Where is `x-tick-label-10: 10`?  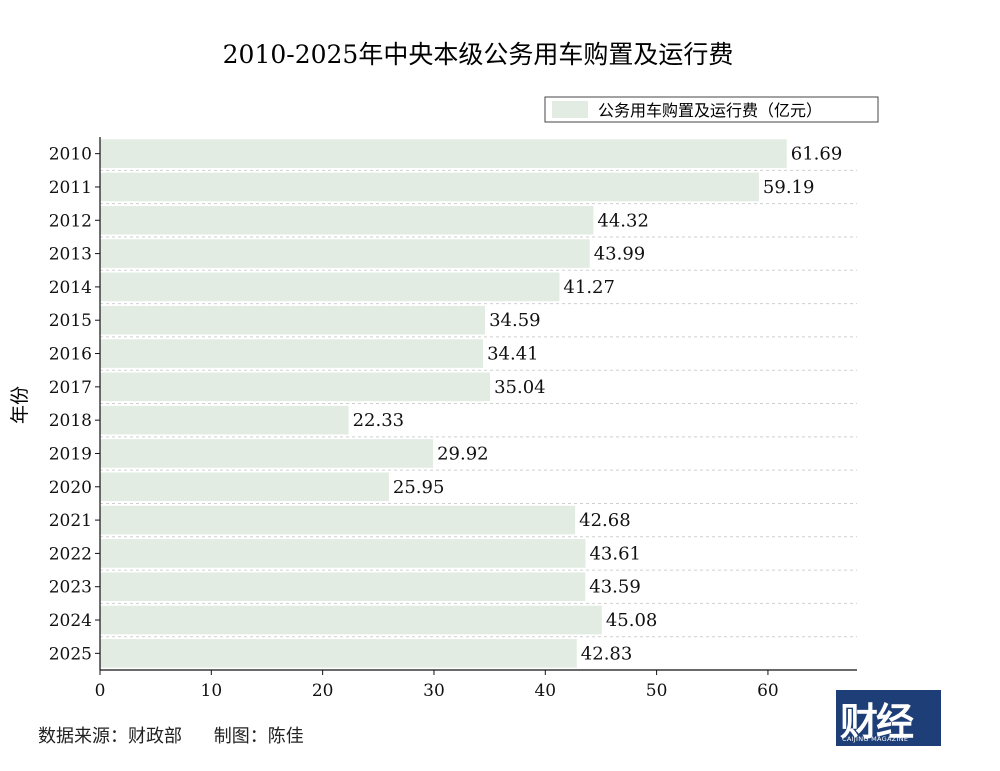 x-tick-label-10: 10 is located at coordinates (212, 691).